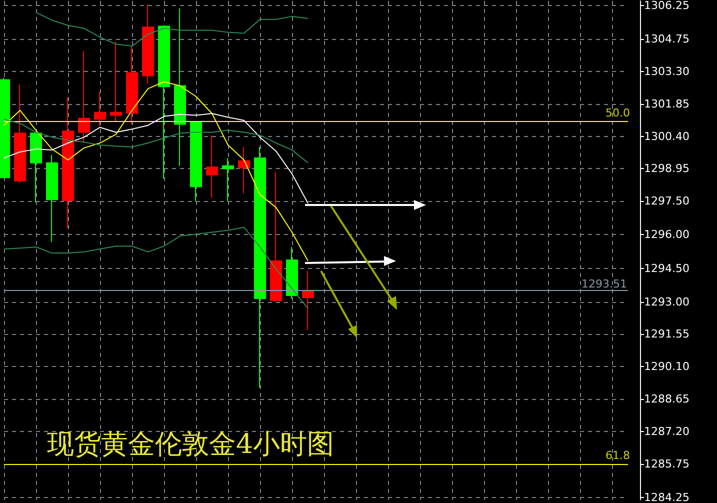 This screenshot has height=503, width=717. Describe the element at coordinates (667, 169) in the screenshot. I see `y-tick-label: 1298.95` at that location.